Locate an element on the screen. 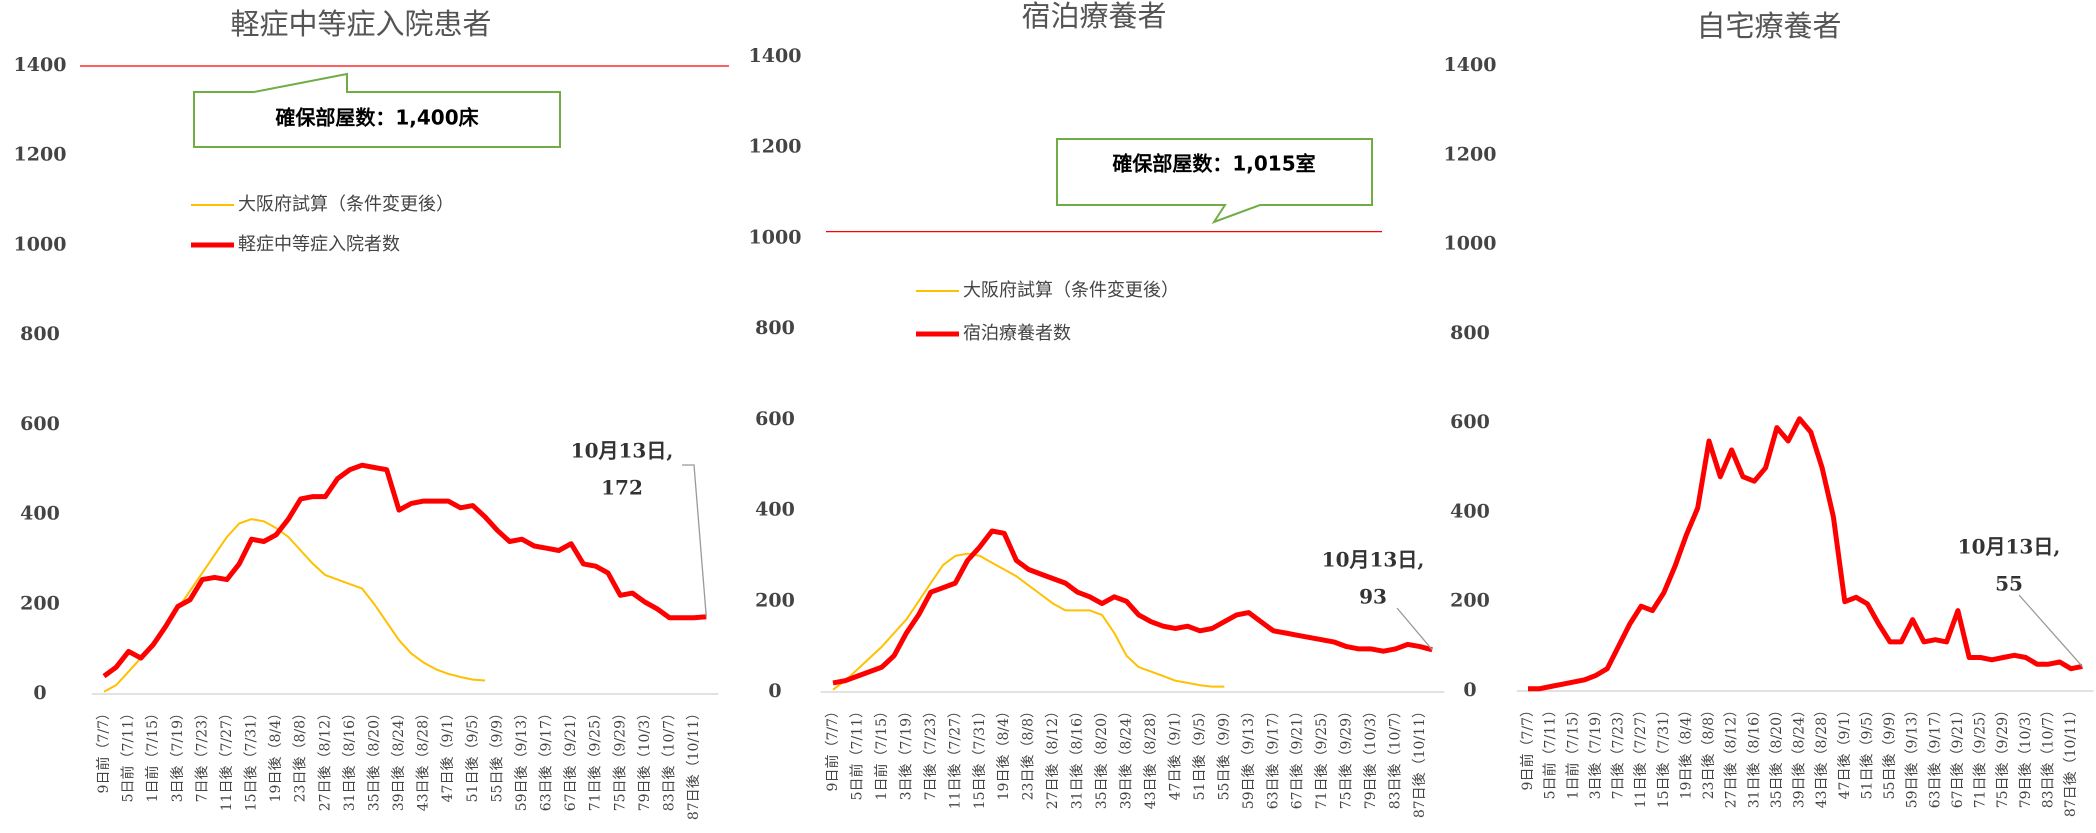  chart-title: 自宅療養者 is located at coordinates (1768, 26).